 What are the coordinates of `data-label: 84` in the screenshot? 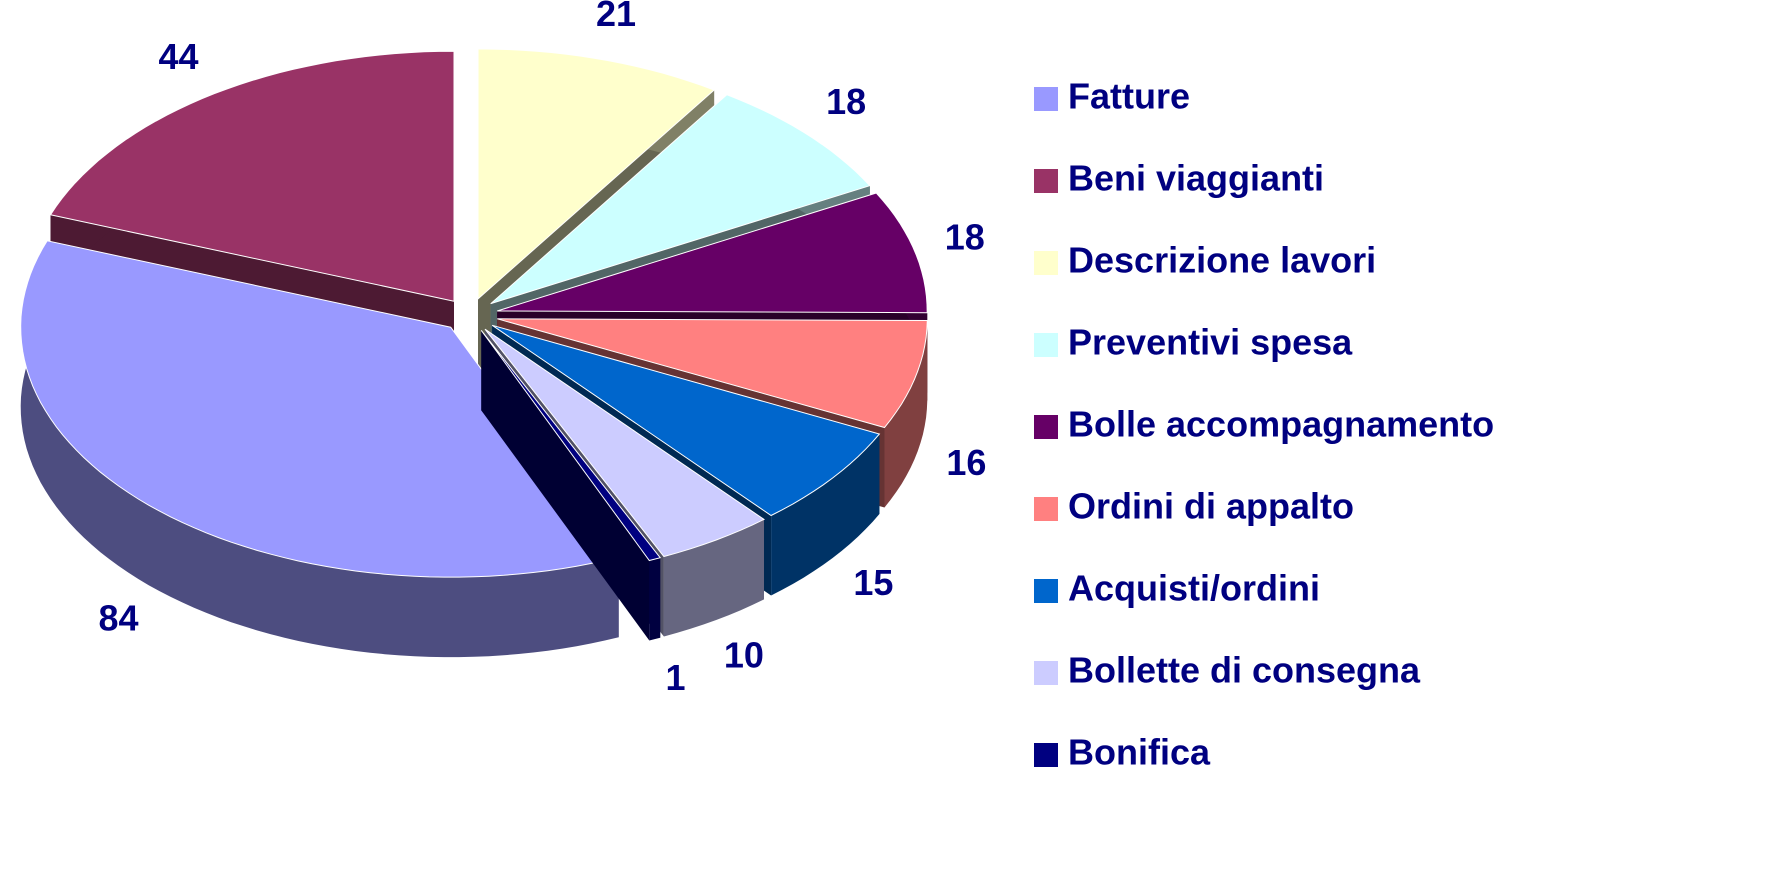 It's located at (118, 617).